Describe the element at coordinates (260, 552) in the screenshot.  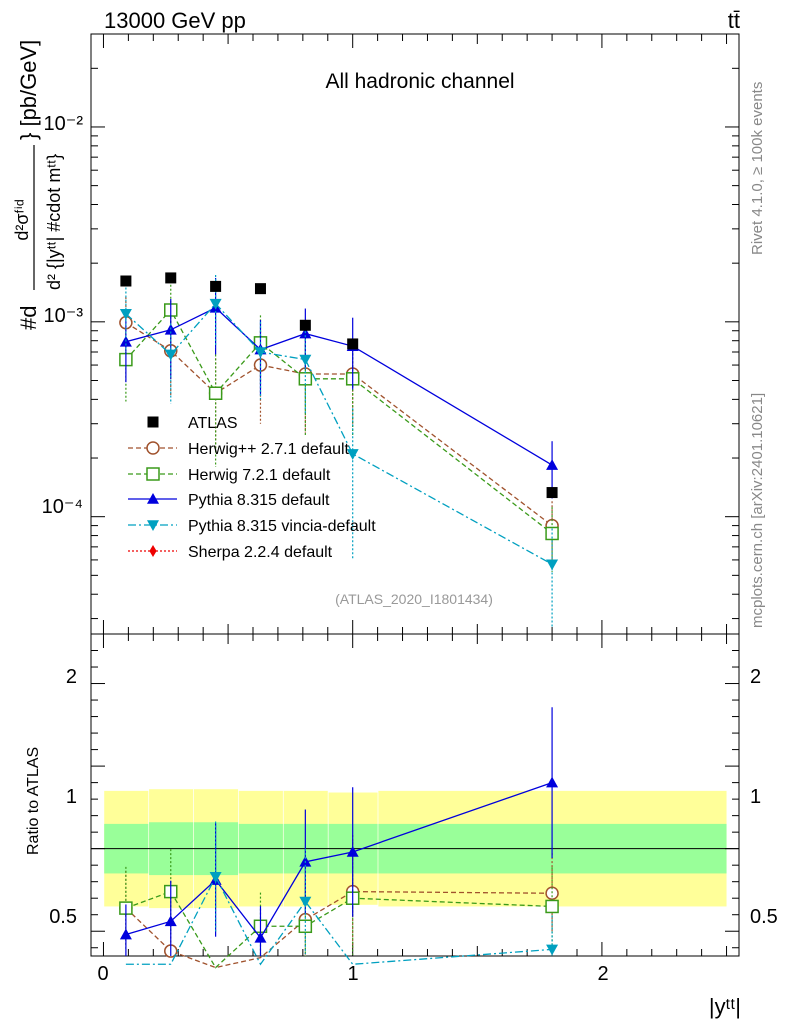
I see `legend-label: Sherpa 2.2.4 default` at that location.